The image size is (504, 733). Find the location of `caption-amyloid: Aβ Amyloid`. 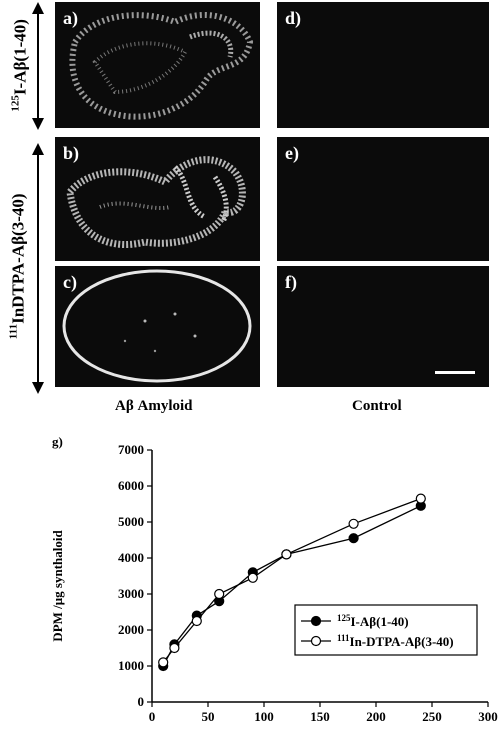

caption-amyloid: Aβ Amyloid is located at coordinates (154, 406).